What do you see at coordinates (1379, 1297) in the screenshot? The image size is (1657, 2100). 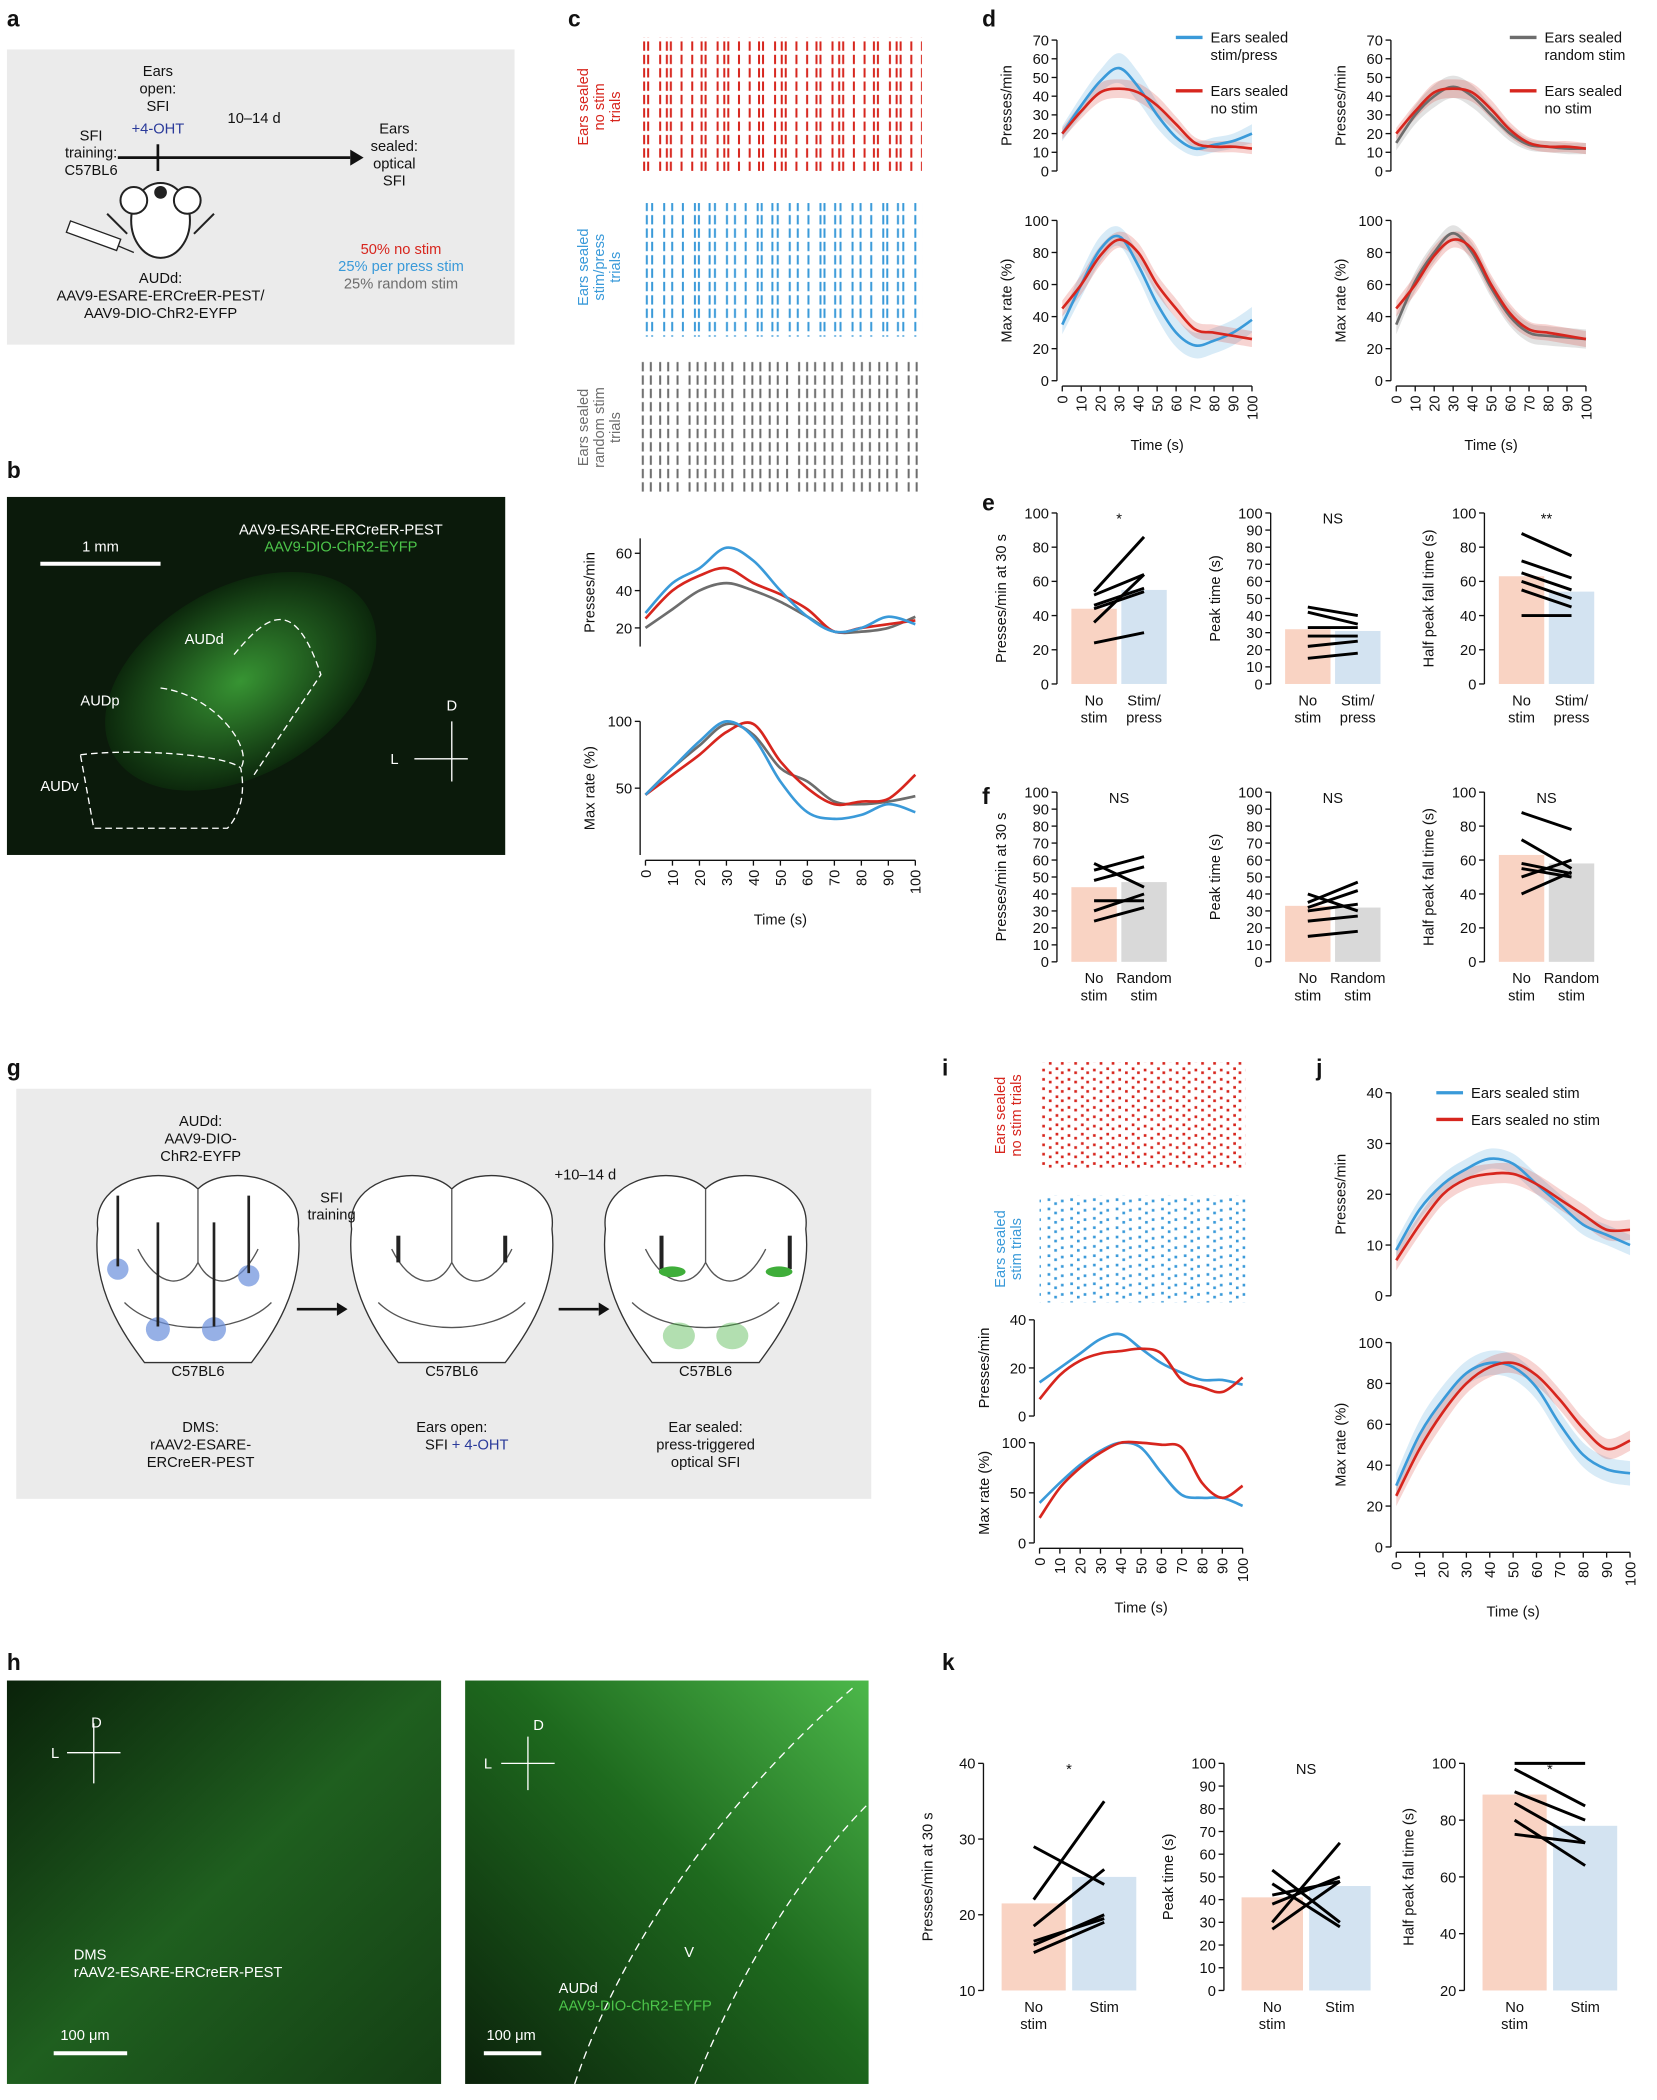 I see `y-tick-label: 0` at bounding box center [1379, 1297].